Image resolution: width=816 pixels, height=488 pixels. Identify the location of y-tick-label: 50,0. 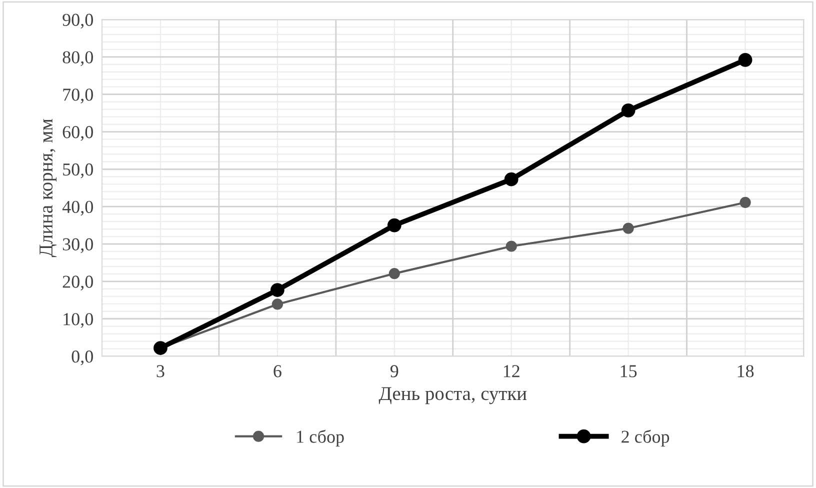
(78, 170).